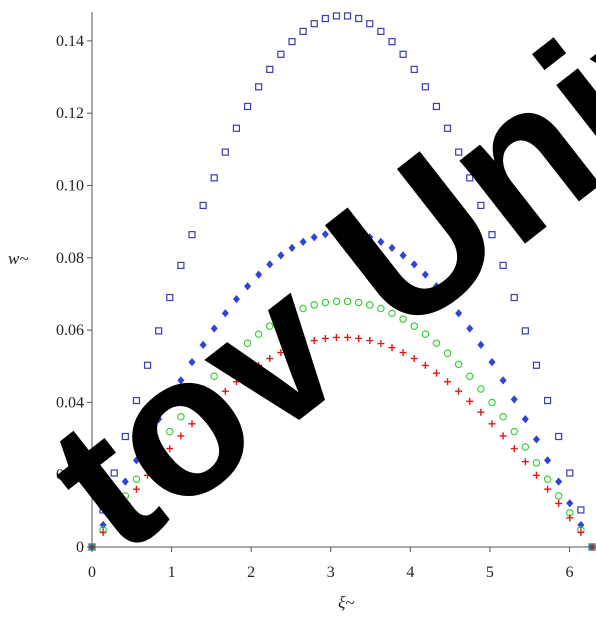  What do you see at coordinates (569, 572) in the screenshot?
I see `x-tick-label: 6` at bounding box center [569, 572].